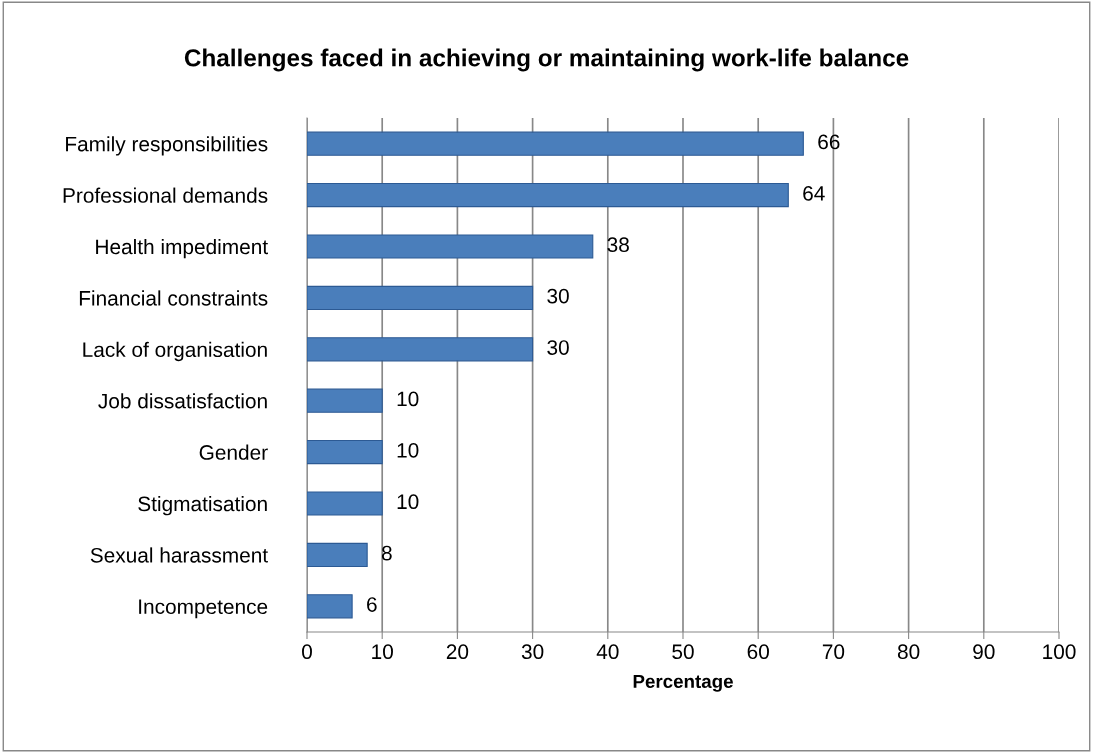 The width and height of the screenshot is (1093, 753). What do you see at coordinates (175, 351) in the screenshot?
I see `y-tick-label: Lack of organisation` at bounding box center [175, 351].